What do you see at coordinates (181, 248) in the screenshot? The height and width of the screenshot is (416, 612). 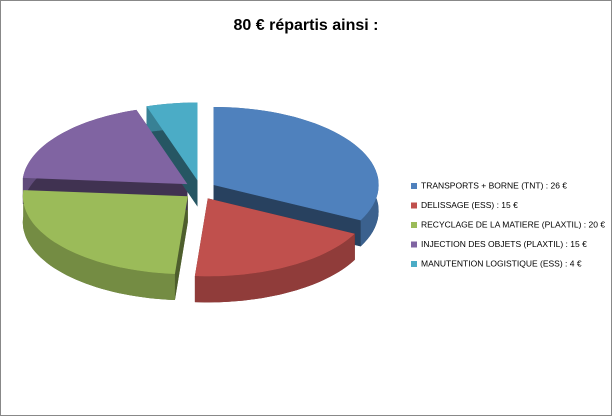 I see `slice-wall` at bounding box center [181, 248].